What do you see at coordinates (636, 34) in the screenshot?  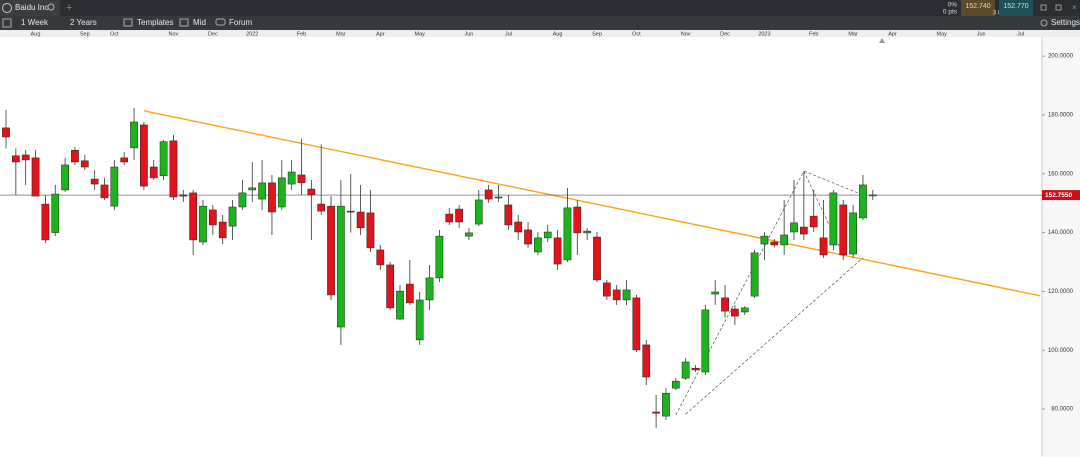 I see `date-label: Oct` at bounding box center [636, 34].